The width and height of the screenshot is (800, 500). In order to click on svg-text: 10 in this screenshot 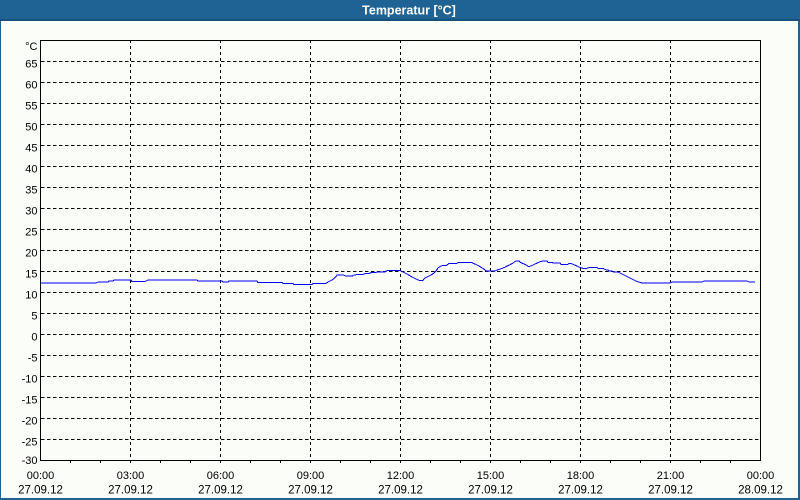, I will do `click(31, 295)`.